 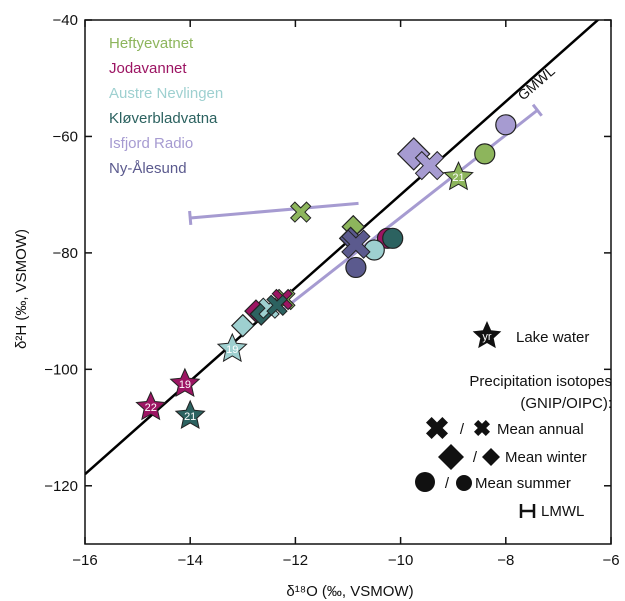 What do you see at coordinates (148, 168) in the screenshot?
I see `legend-entry-ny-alesund: Ny-Ålesund` at bounding box center [148, 168].